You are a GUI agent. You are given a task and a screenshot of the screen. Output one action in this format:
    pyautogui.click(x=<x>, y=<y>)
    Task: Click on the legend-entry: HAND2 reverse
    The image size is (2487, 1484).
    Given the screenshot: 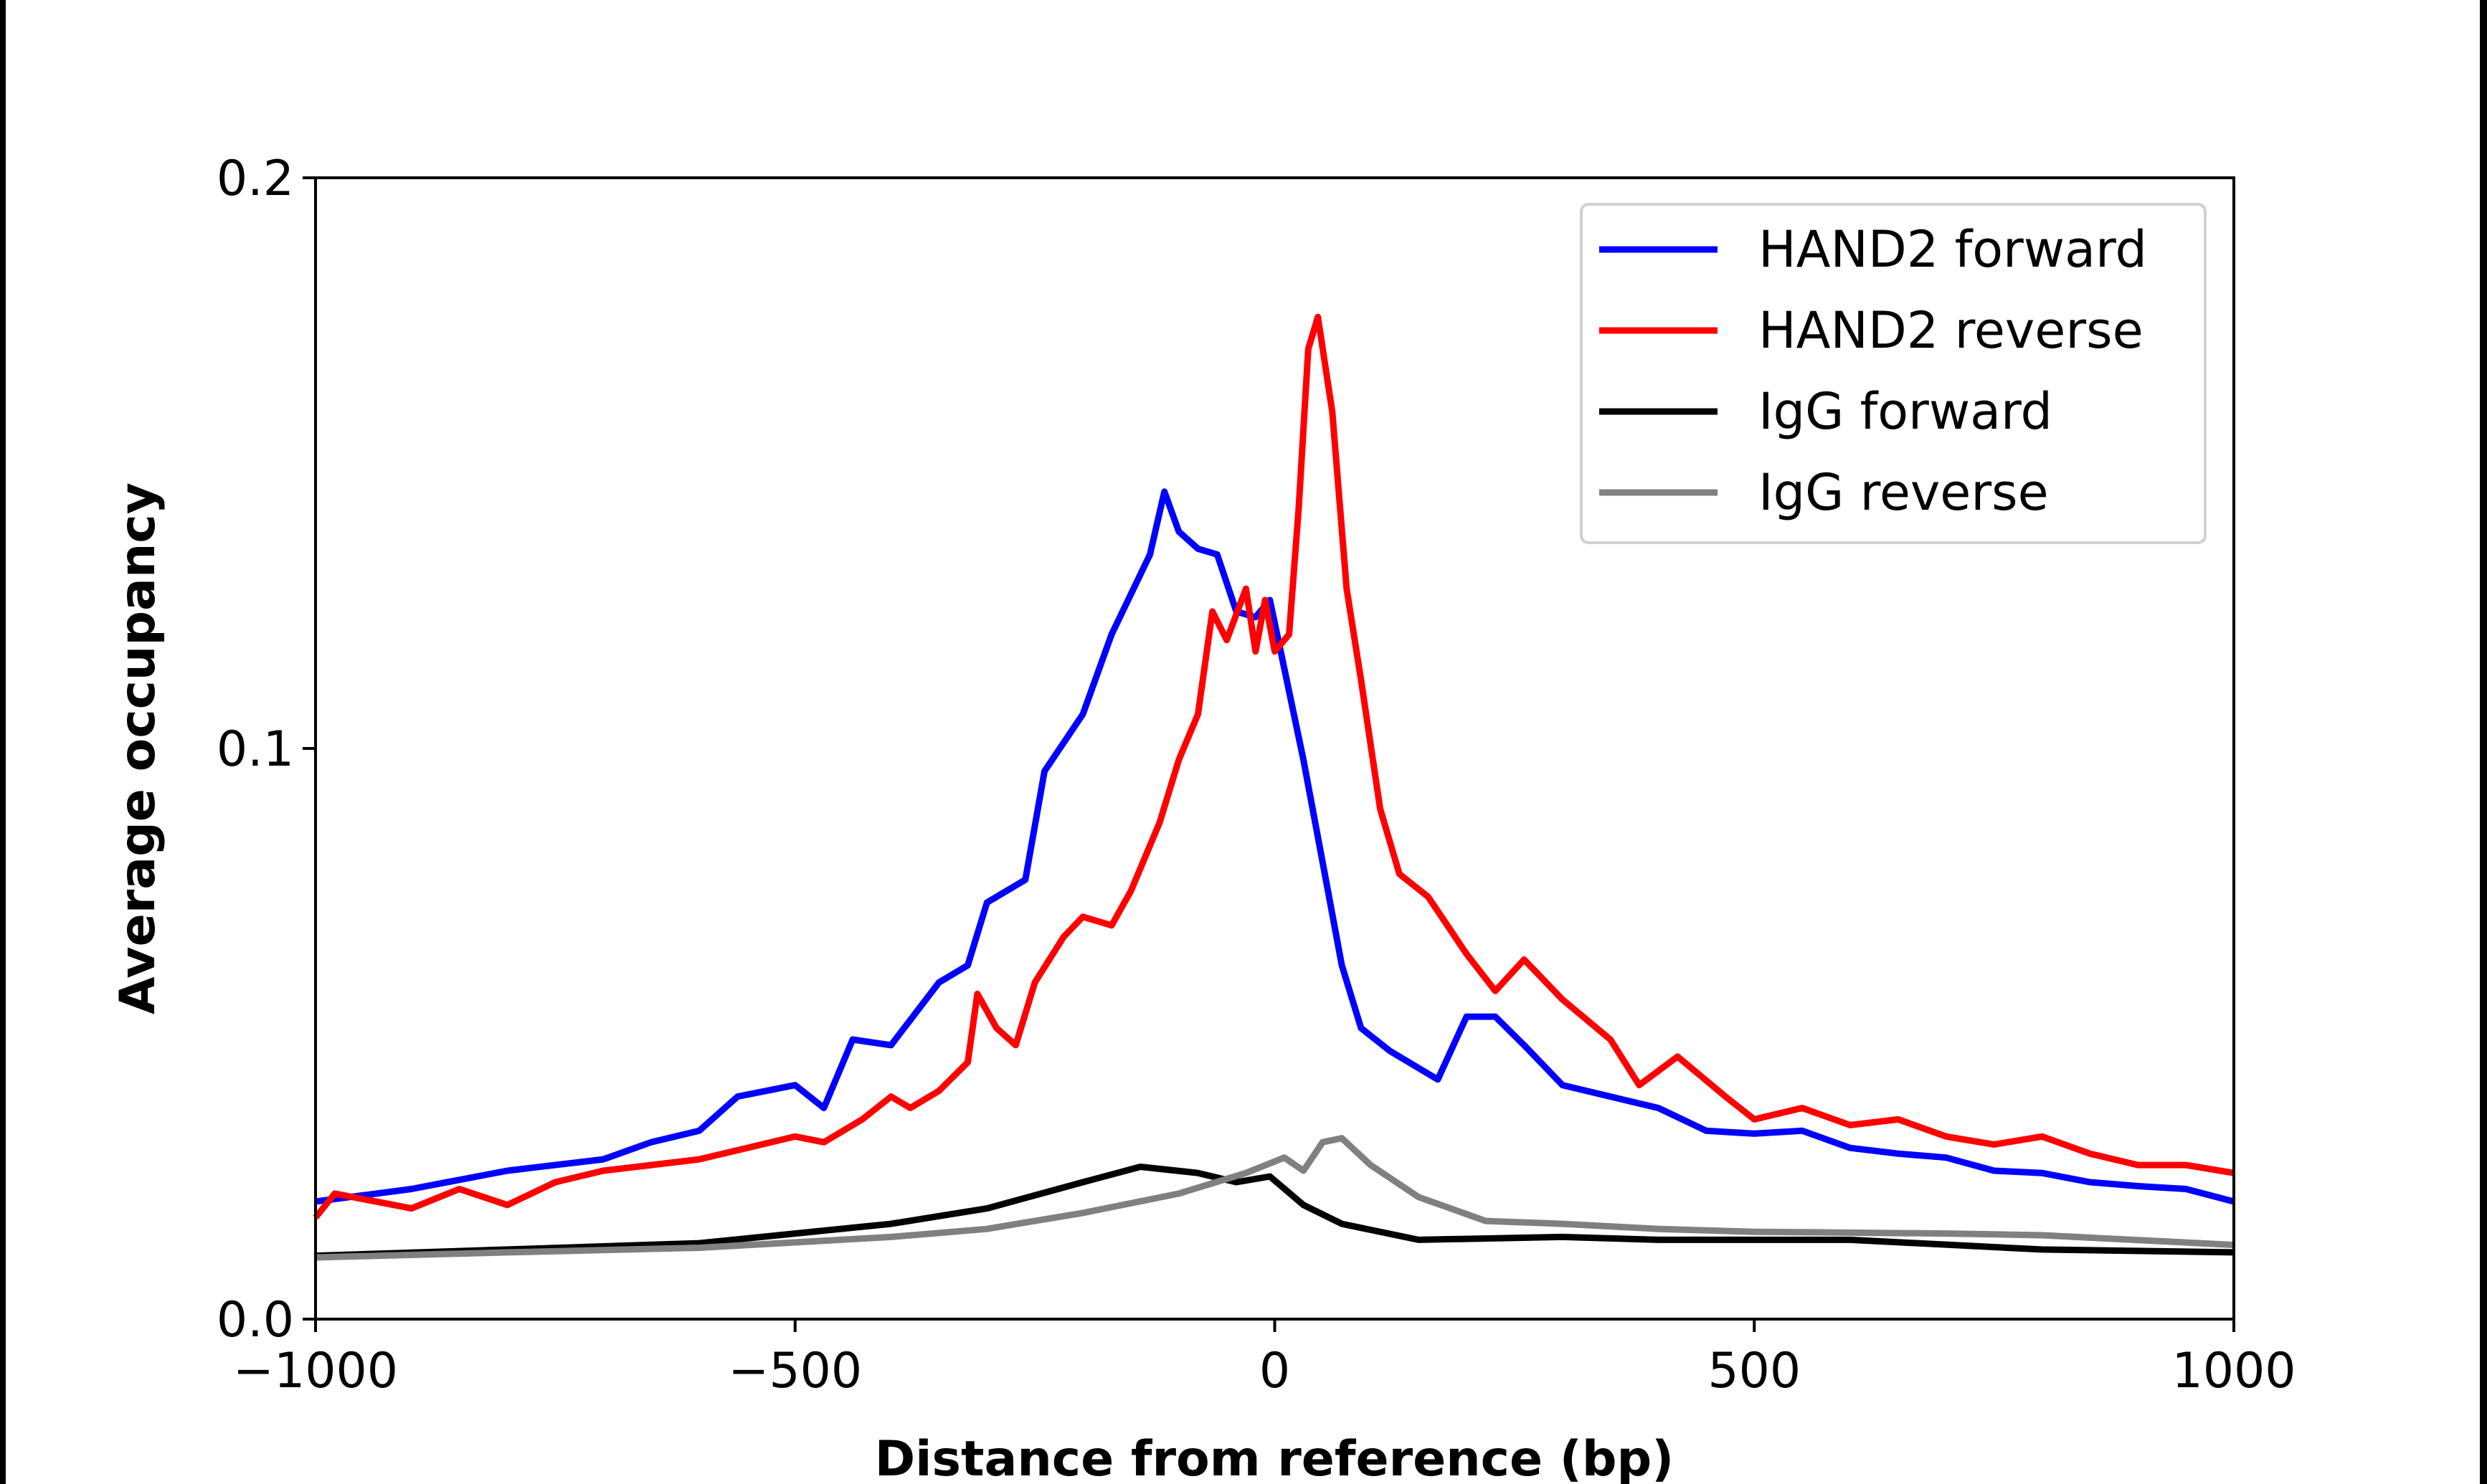 What is the action you would take?
    pyautogui.click(x=1951, y=331)
    